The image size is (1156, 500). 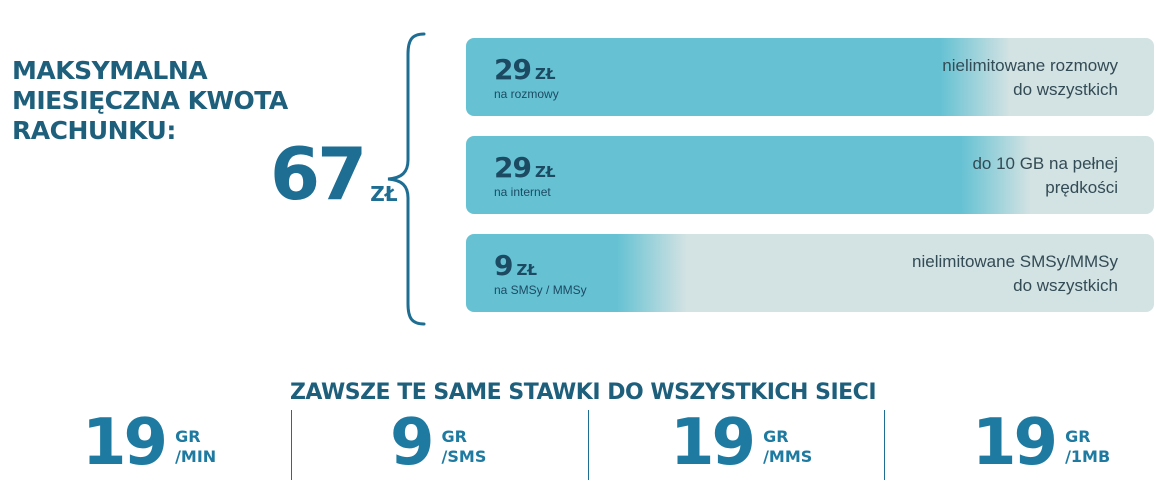 What do you see at coordinates (454, 436) in the screenshot?
I see `rate-per-sms-unit-currency: GR` at bounding box center [454, 436].